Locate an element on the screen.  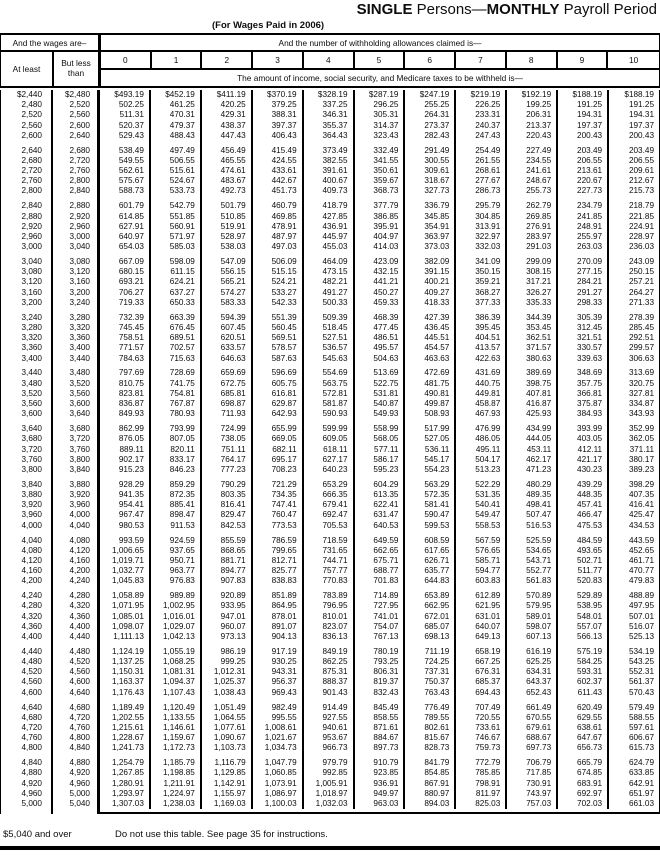
amount-cell: 292.51 is located at coordinates (634, 338).